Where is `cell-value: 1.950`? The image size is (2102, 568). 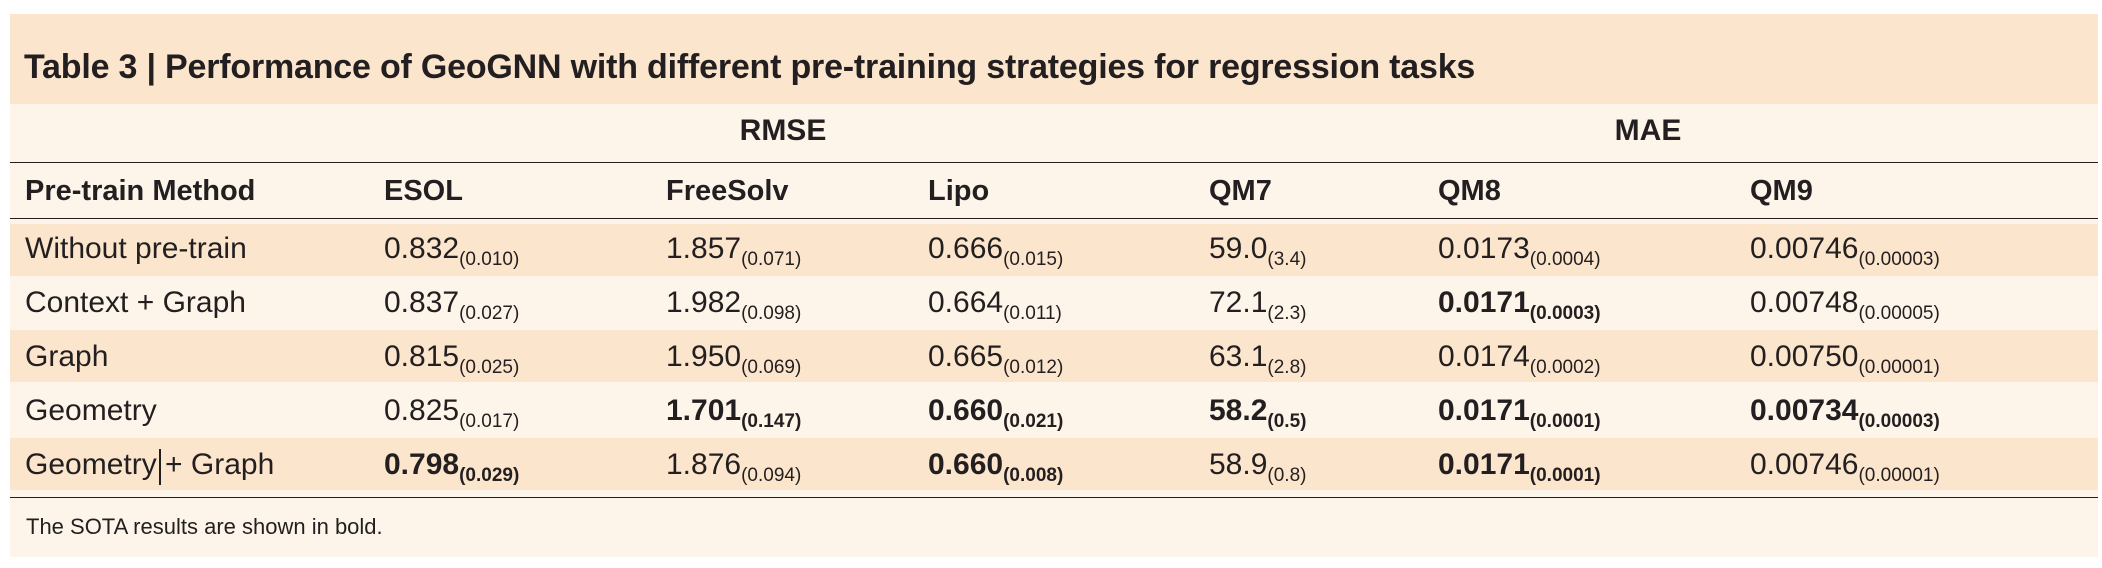 cell-value: 1.950 is located at coordinates (704, 356).